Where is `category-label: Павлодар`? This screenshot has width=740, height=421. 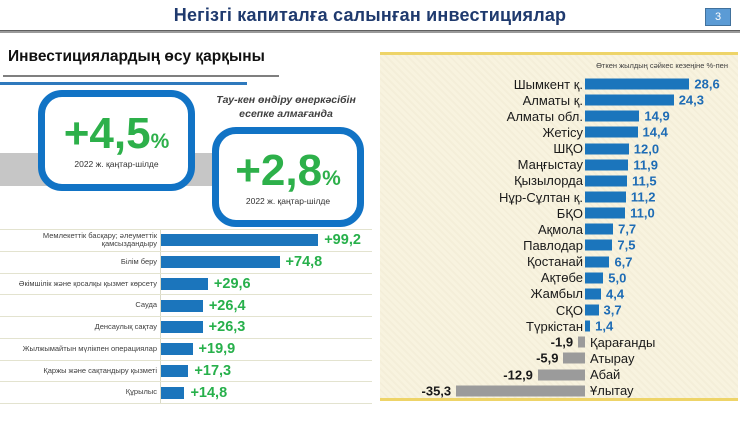
category-label: Павлодар is located at coordinates (553, 245).